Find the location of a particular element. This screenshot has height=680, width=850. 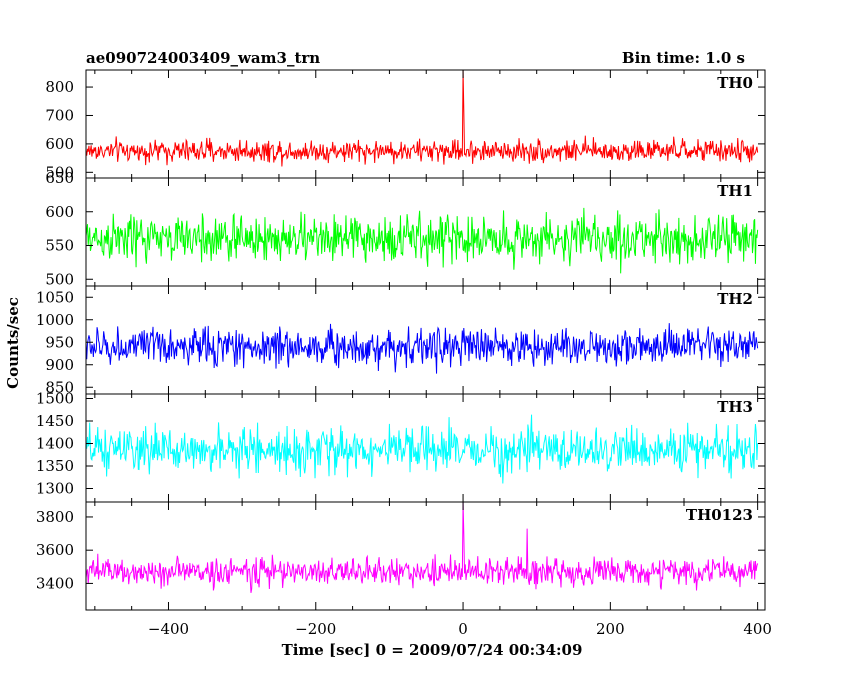

x-tick-label: 400 is located at coordinates (757, 629).